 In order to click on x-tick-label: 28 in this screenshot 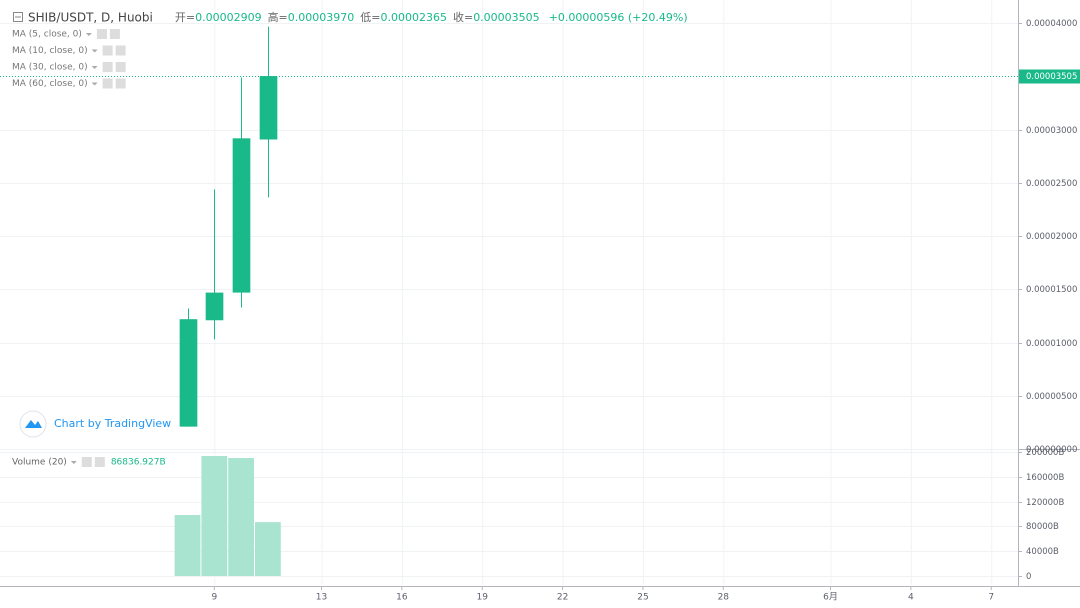, I will do `click(724, 598)`.